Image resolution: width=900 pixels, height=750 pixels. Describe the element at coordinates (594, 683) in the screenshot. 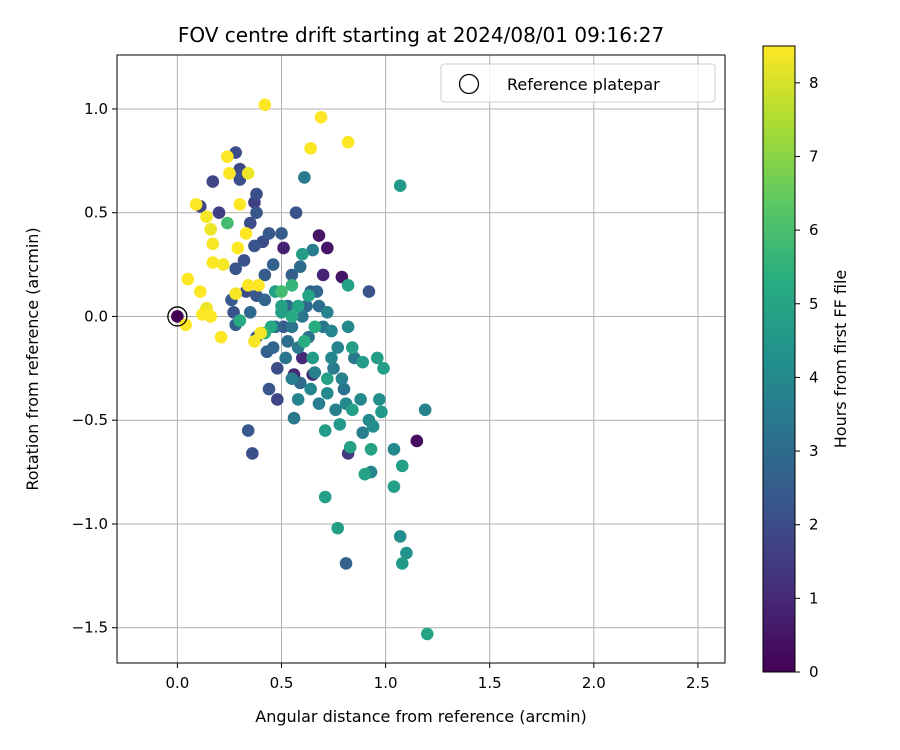

I see `x-tick-label: 2.0` at that location.